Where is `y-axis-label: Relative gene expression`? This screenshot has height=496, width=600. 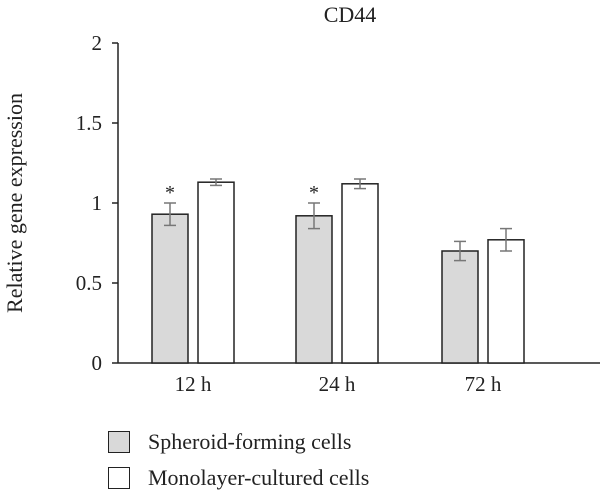
y-axis-label: Relative gene expression is located at coordinates (14, 203).